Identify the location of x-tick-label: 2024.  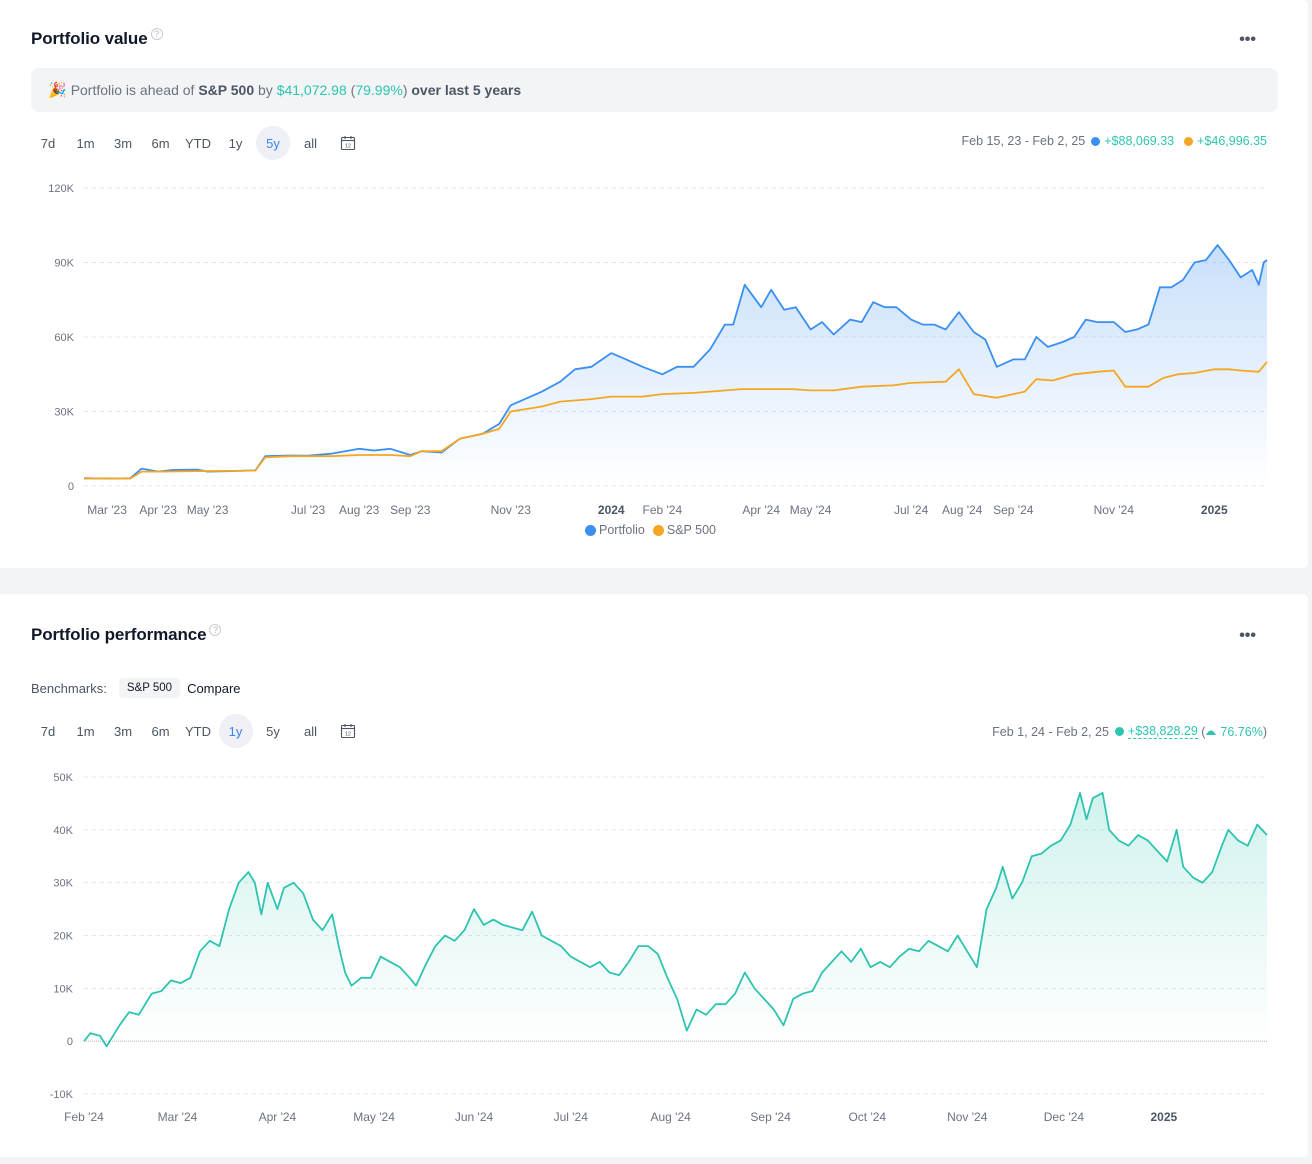
(611, 510).